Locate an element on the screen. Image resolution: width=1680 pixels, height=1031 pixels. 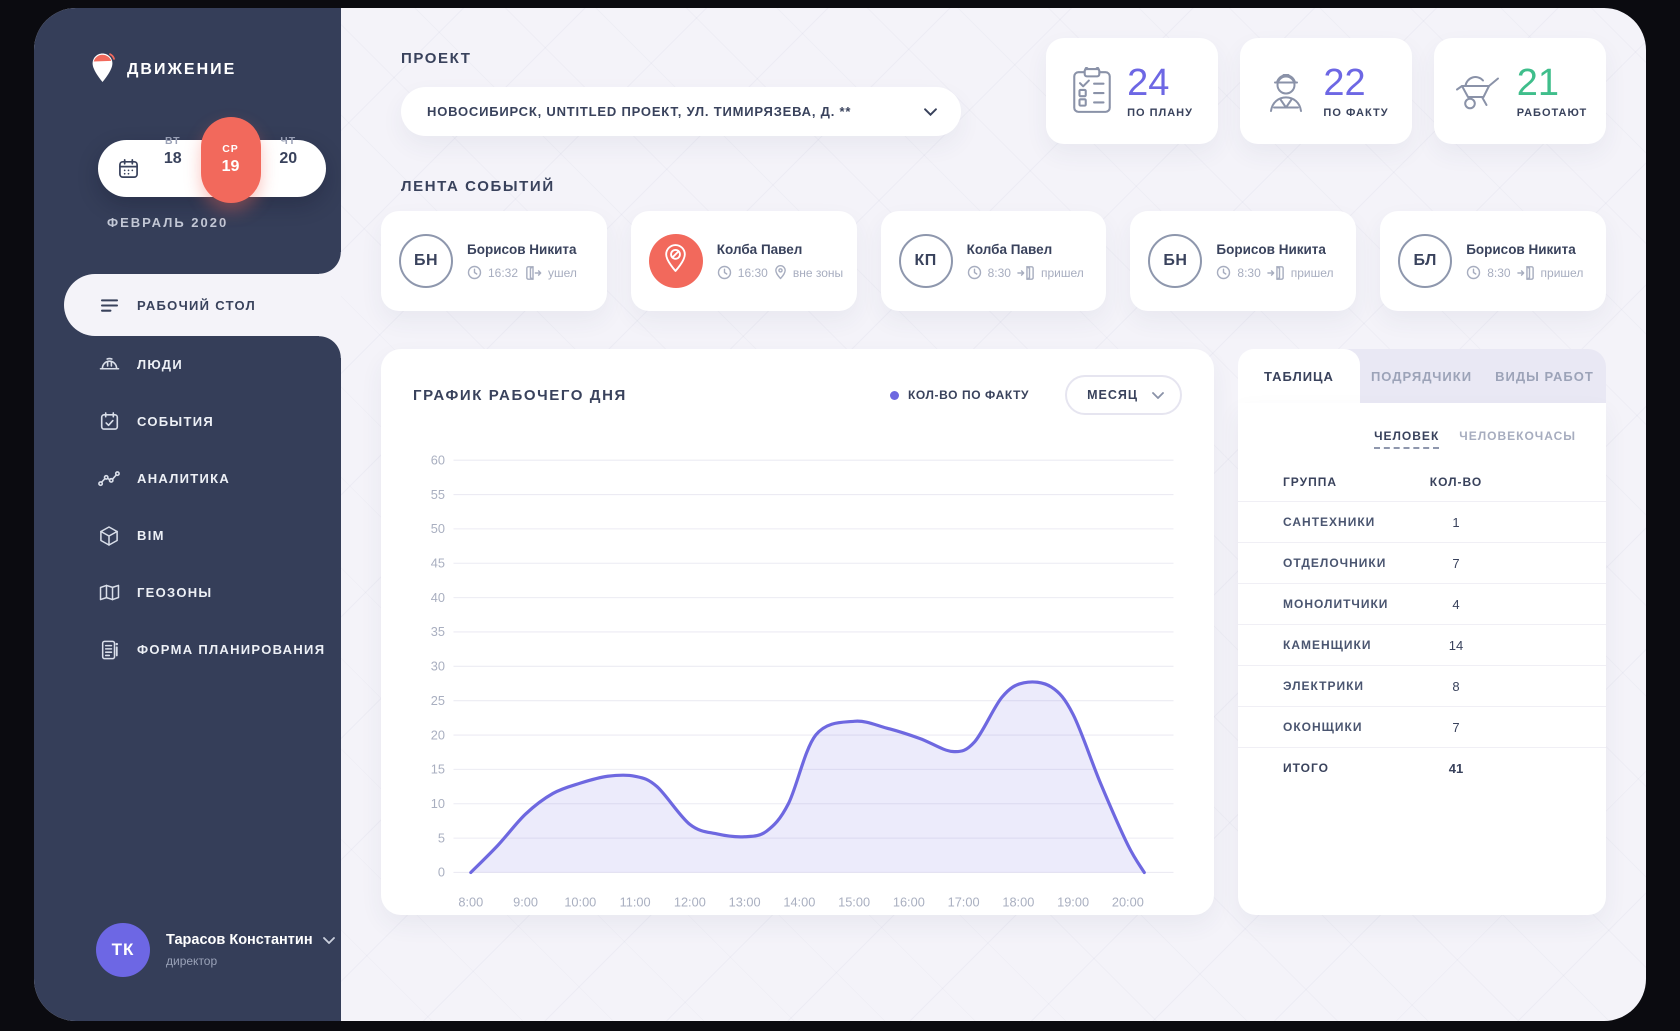
sidebar-item-label: РАБОЧИЙ СТОЛ is located at coordinates (196, 305).